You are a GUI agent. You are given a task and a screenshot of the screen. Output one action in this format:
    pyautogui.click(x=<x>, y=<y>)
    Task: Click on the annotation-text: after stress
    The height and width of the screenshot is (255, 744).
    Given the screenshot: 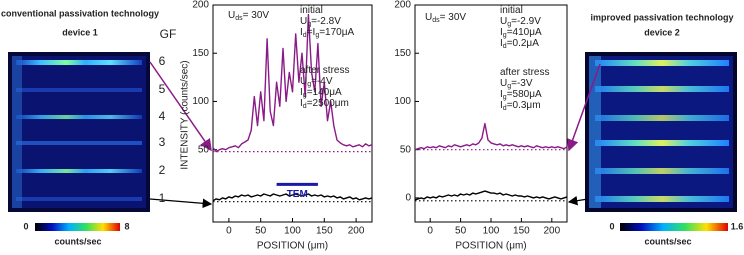 What is the action you would take?
    pyautogui.click(x=324, y=70)
    